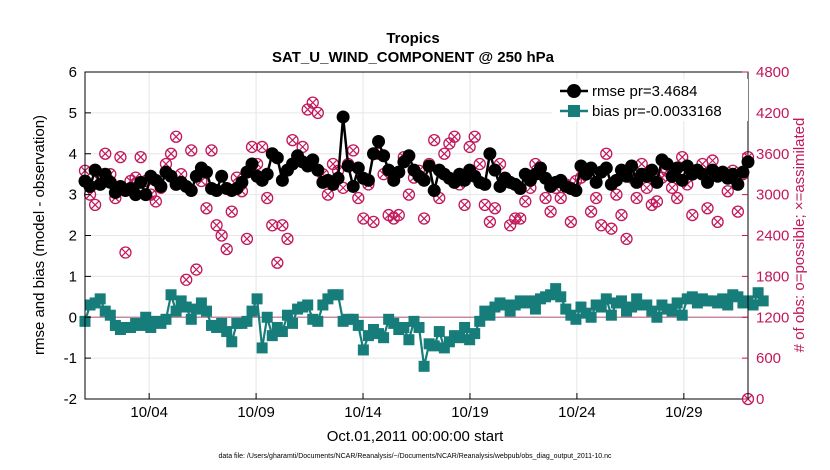 The width and height of the screenshot is (830, 470). Describe the element at coordinates (73, 276) in the screenshot. I see `y-tick-label: 1` at that location.